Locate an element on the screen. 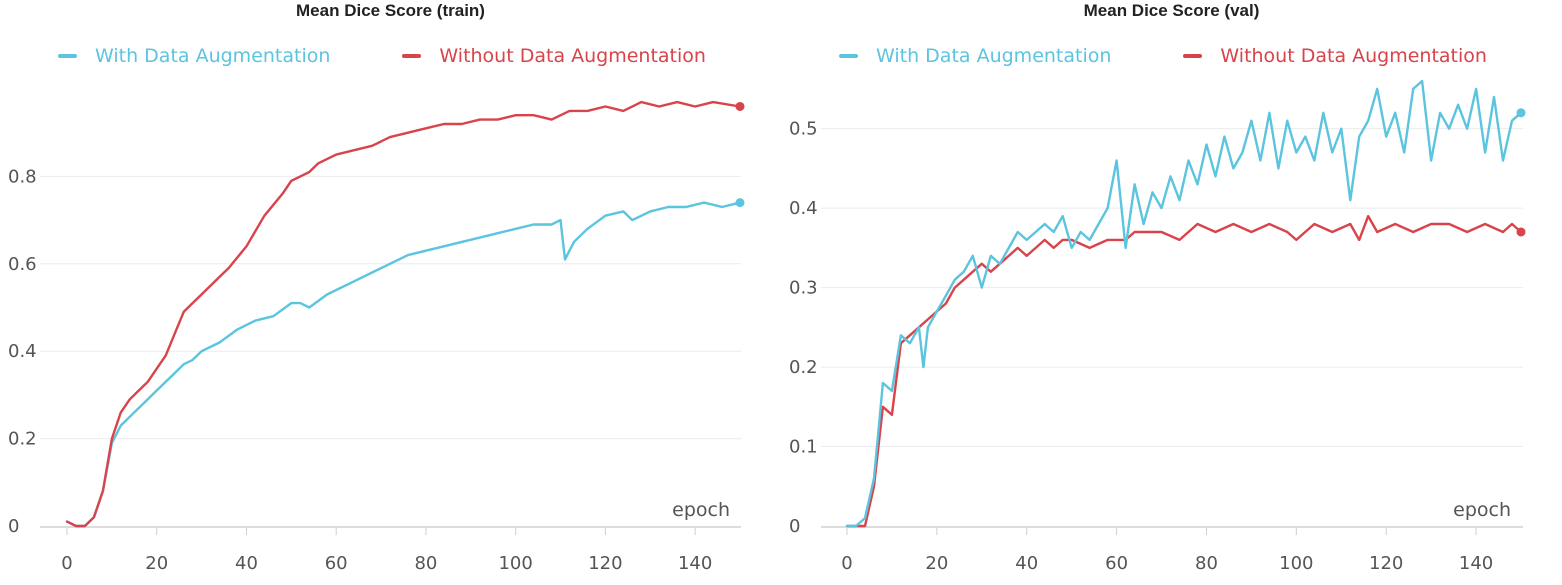  y-tick-label: 0.5 is located at coordinates (803, 129).